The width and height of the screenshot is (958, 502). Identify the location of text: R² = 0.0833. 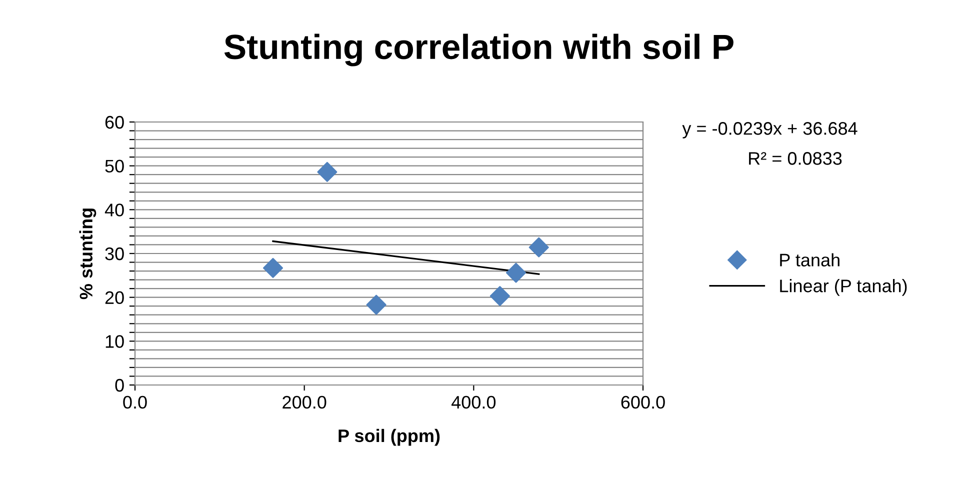
(795, 158).